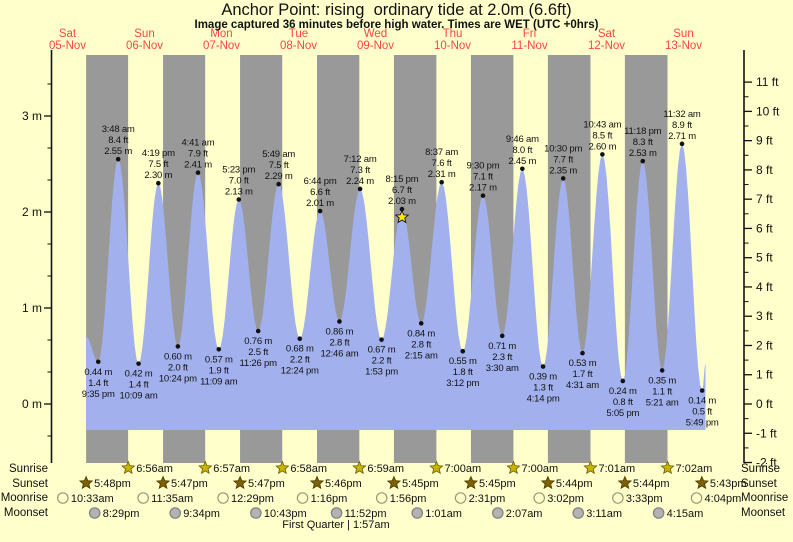 This screenshot has height=542, width=793. Describe the element at coordinates (702, 423) in the screenshot. I see `low-tide-time: 5:49 pm` at that location.